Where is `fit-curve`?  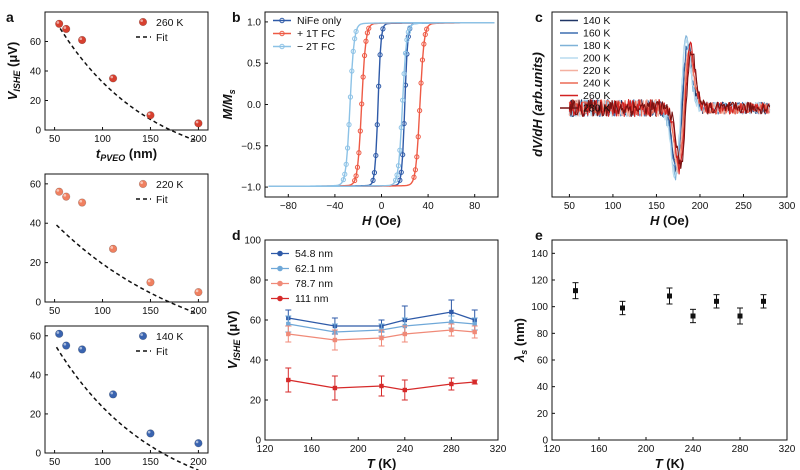 fit-curve is located at coordinates (127, 82).